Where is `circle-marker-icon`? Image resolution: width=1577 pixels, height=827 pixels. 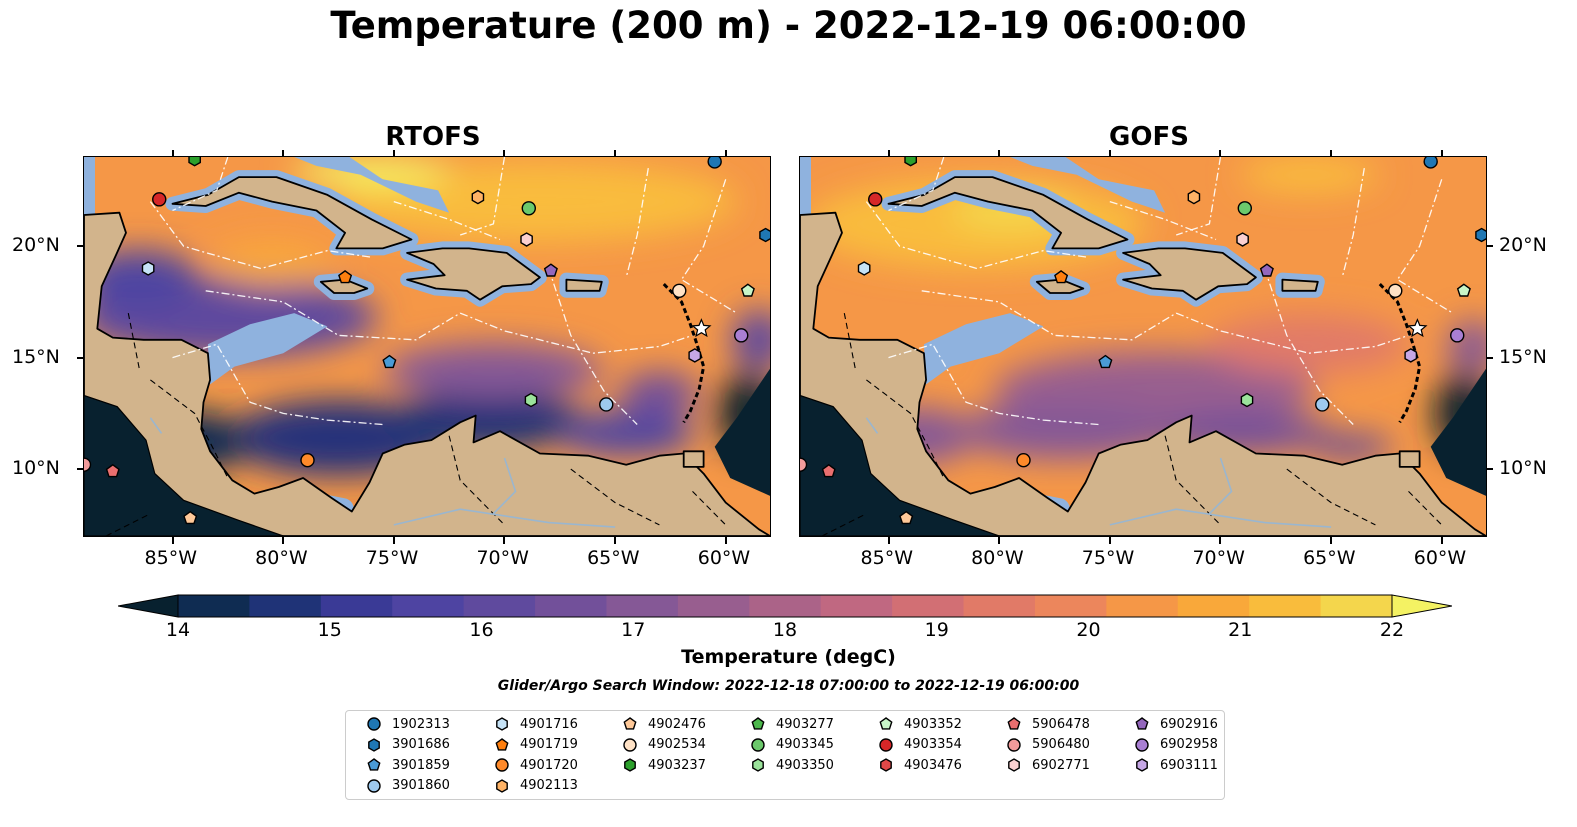 circle-marker-icon is located at coordinates (758, 744).